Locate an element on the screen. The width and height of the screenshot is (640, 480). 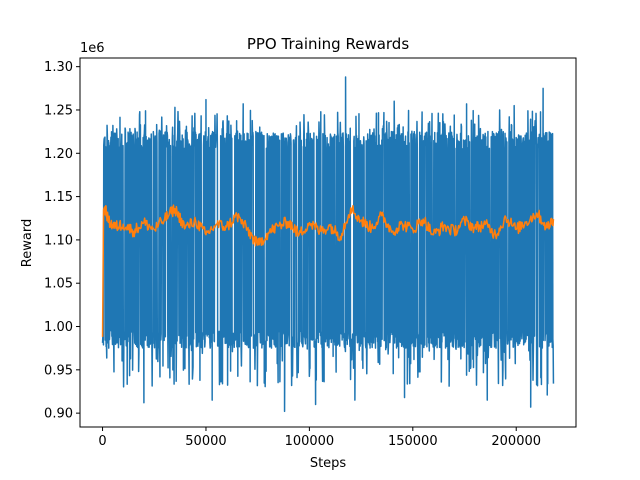
chart-title: PPO Training Rewards is located at coordinates (328, 44).